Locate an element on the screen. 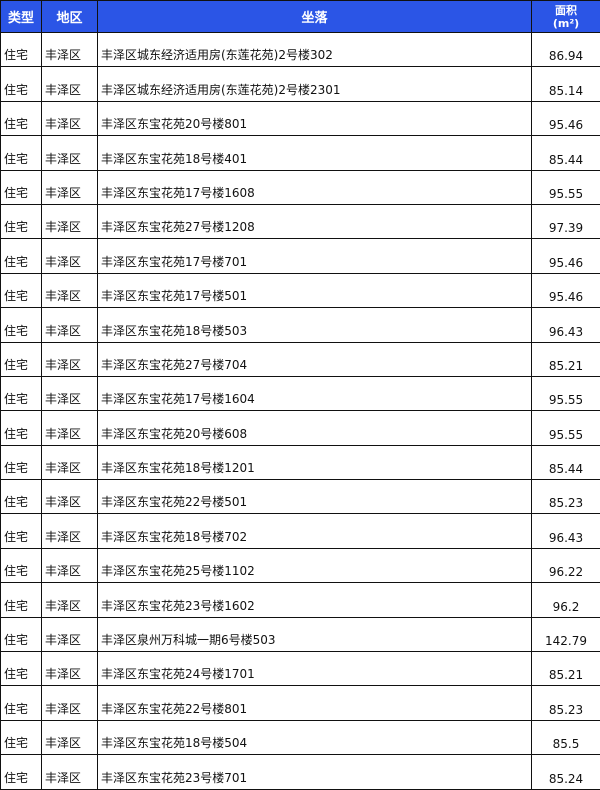  cell-location: 丰泽区东宝花苑20号楼608 is located at coordinates (315, 428).